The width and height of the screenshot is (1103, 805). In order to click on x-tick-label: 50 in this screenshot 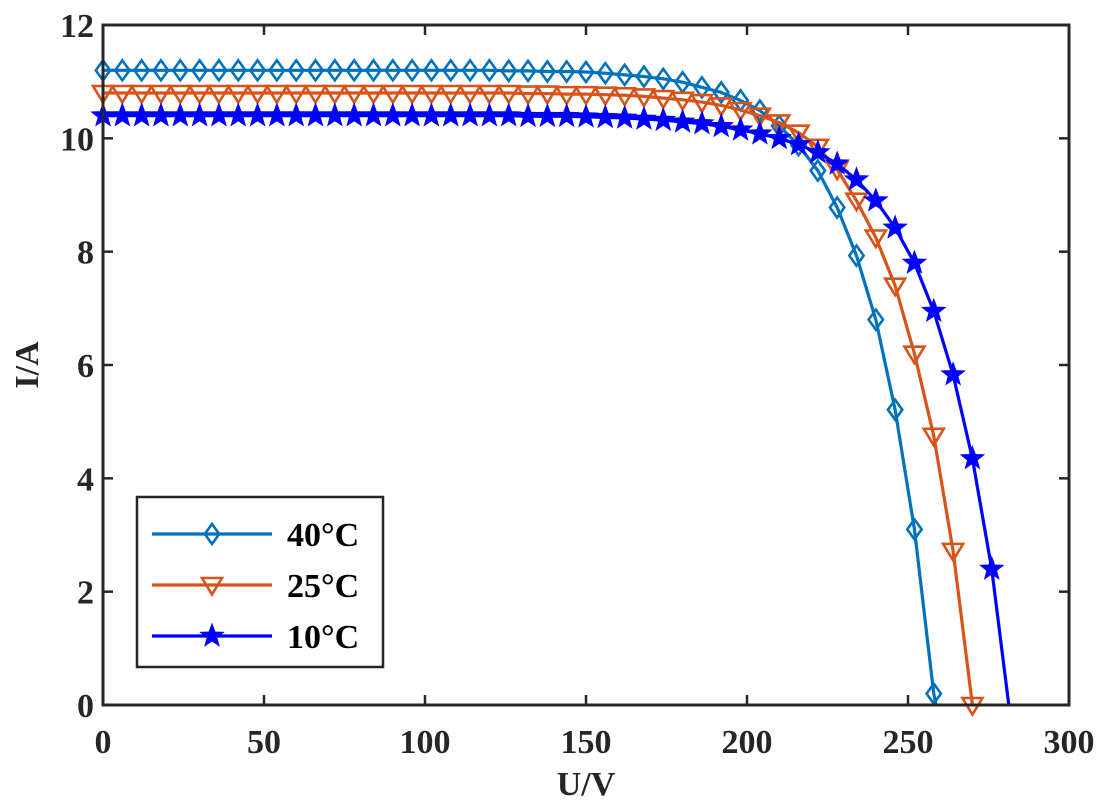, I will do `click(264, 742)`.